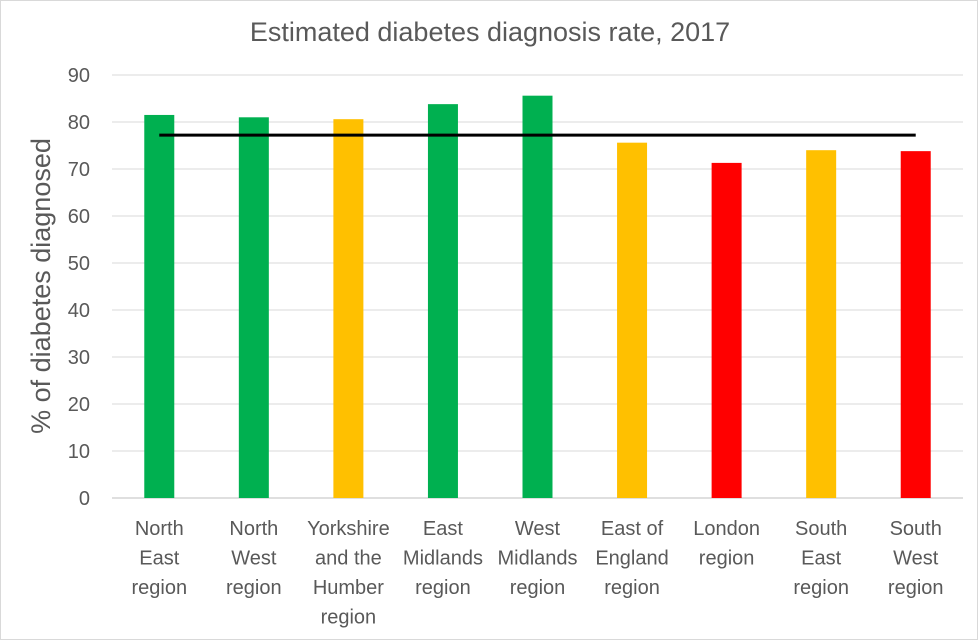  I want to click on y-tick-label: 0, so click(84, 499).